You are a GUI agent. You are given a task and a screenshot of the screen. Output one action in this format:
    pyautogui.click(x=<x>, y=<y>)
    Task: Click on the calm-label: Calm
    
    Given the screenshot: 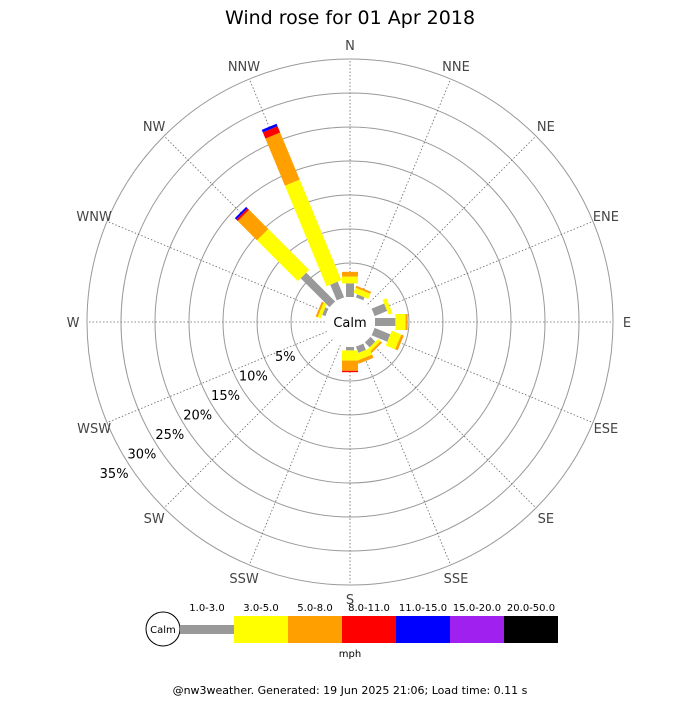 What is the action you would take?
    pyautogui.click(x=349, y=323)
    